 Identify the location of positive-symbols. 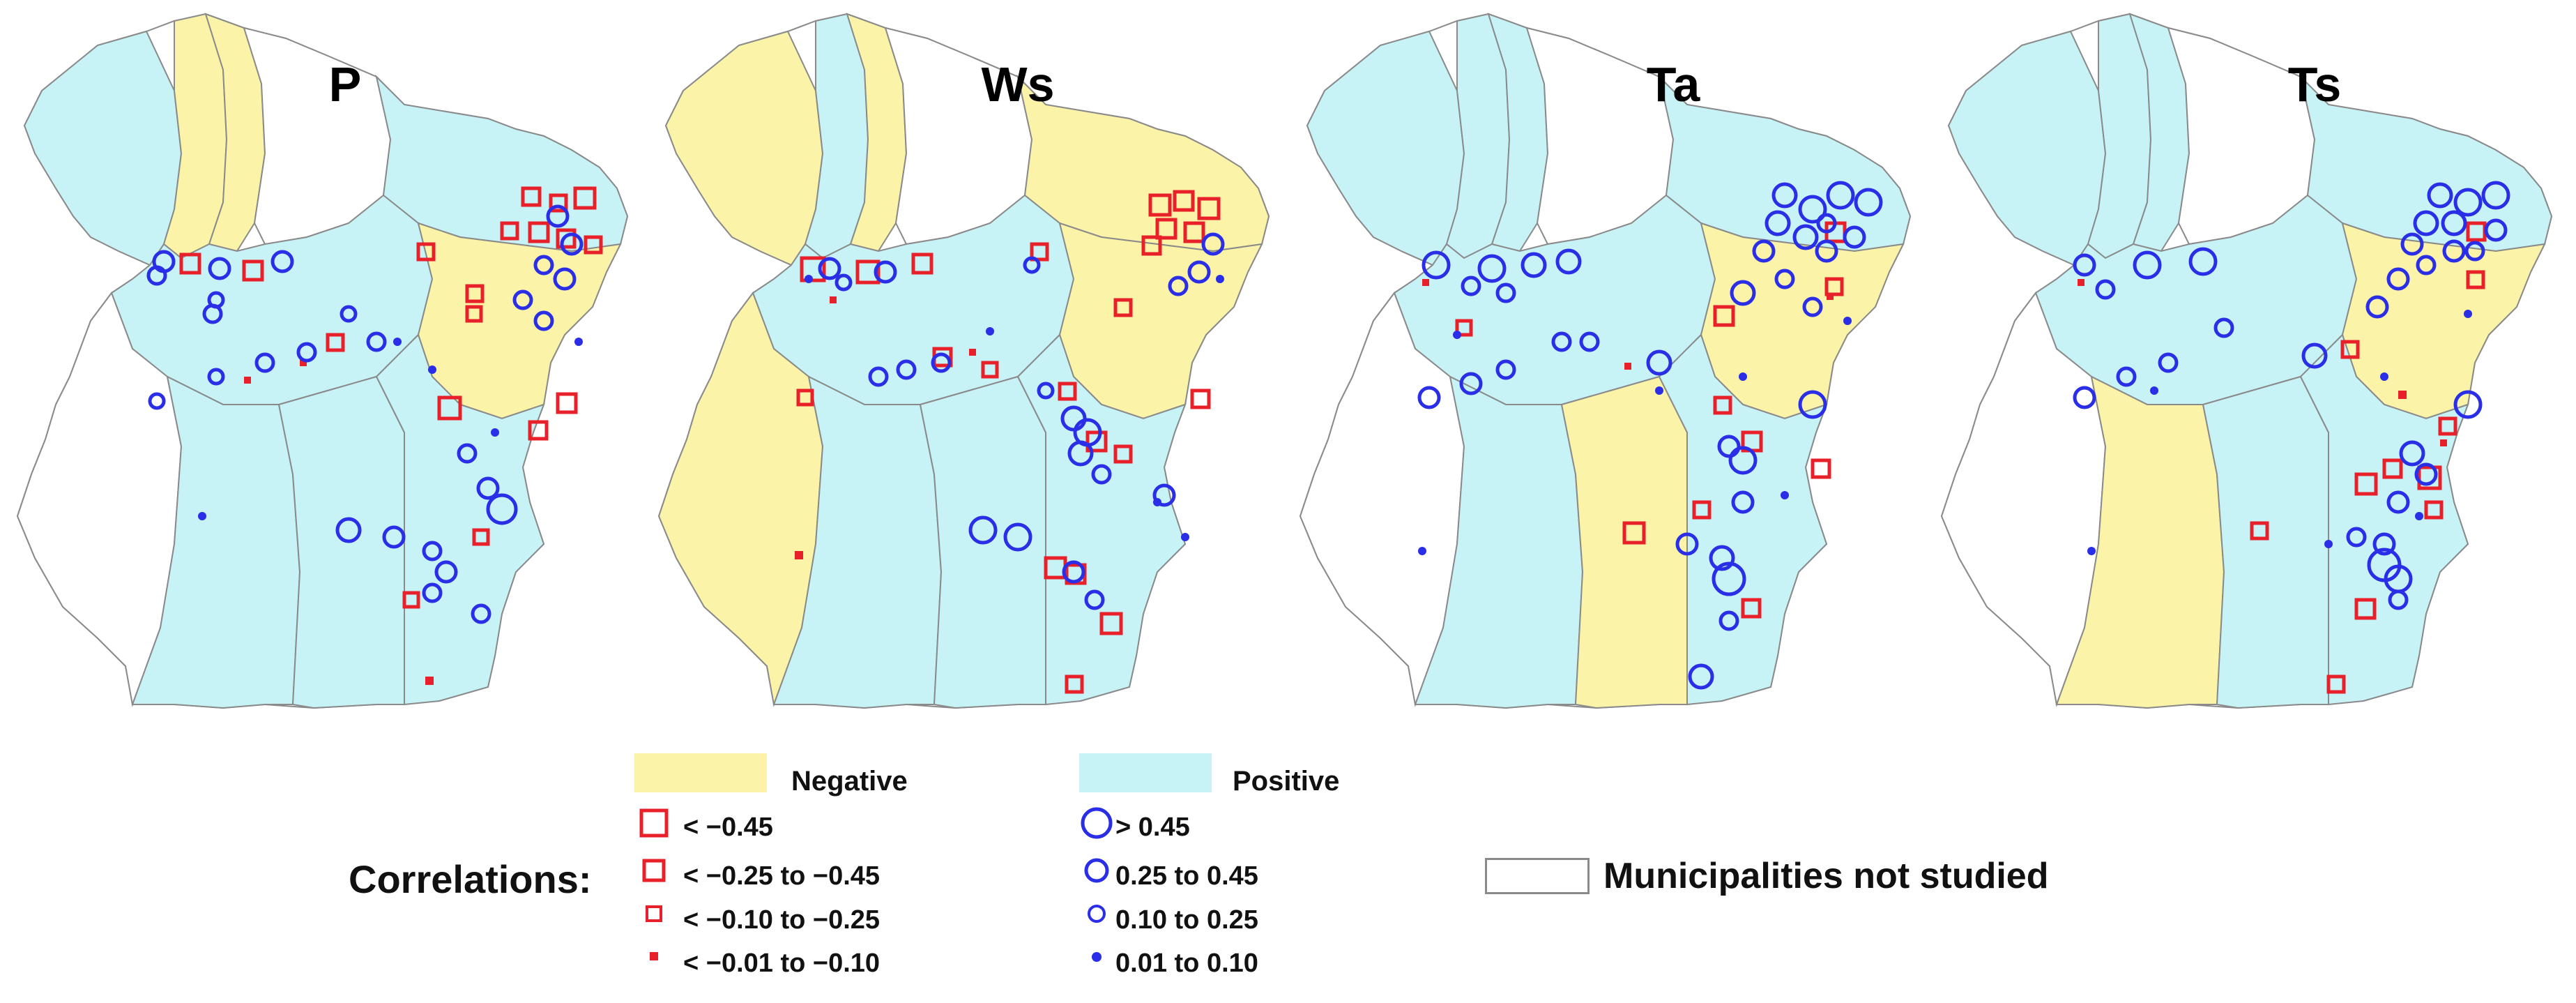
(1097, 884).